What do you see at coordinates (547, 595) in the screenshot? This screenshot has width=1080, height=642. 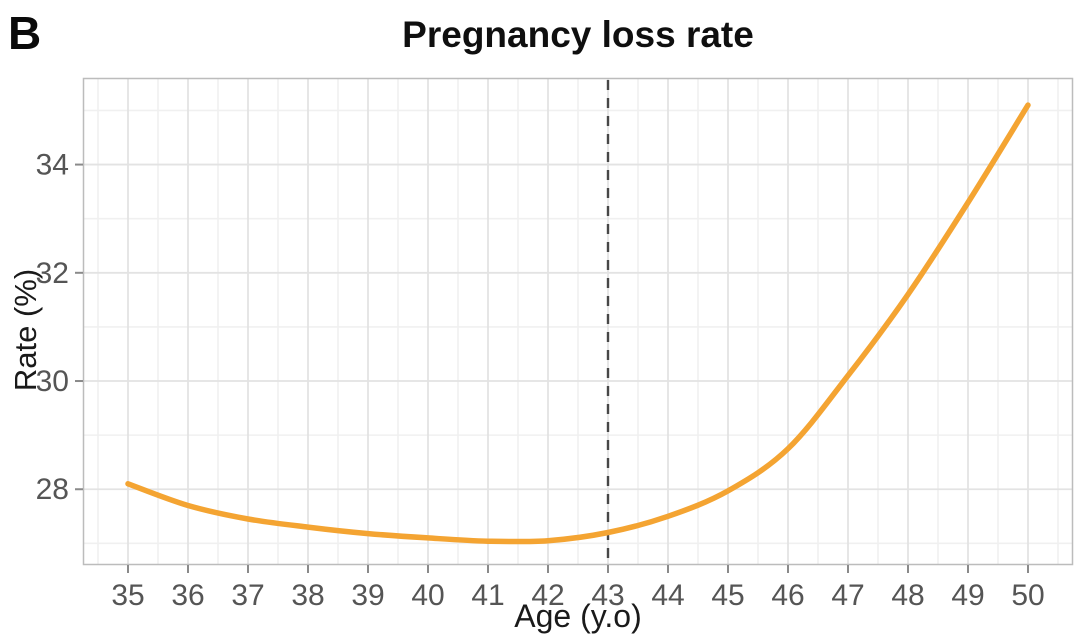 I see `x-tick-label: 42` at bounding box center [547, 595].